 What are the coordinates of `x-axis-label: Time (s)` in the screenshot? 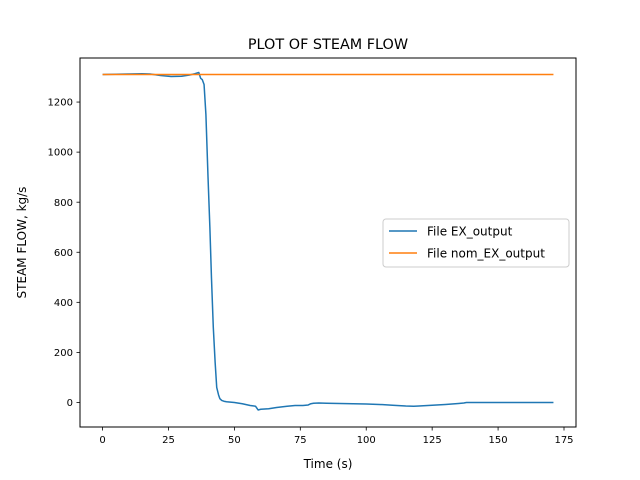 It's located at (328, 464).